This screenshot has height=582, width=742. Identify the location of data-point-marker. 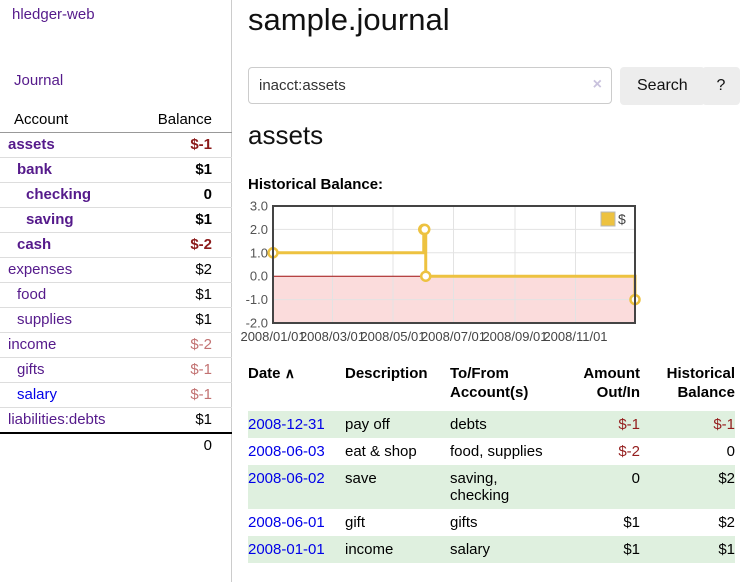
(425, 276).